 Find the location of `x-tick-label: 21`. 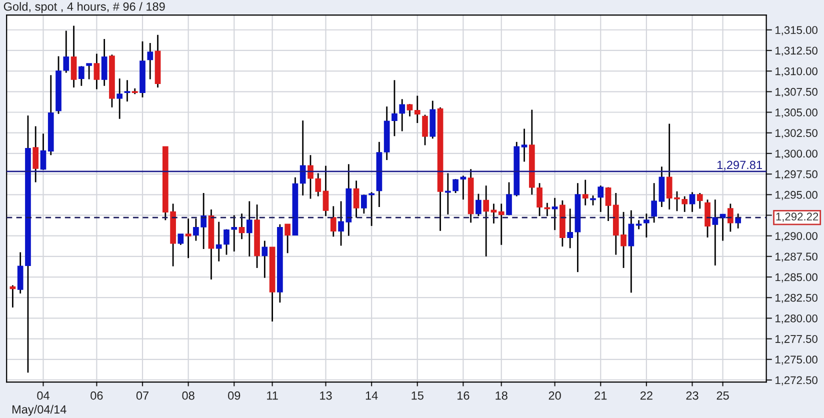

x-tick-label: 21 is located at coordinates (600, 395).